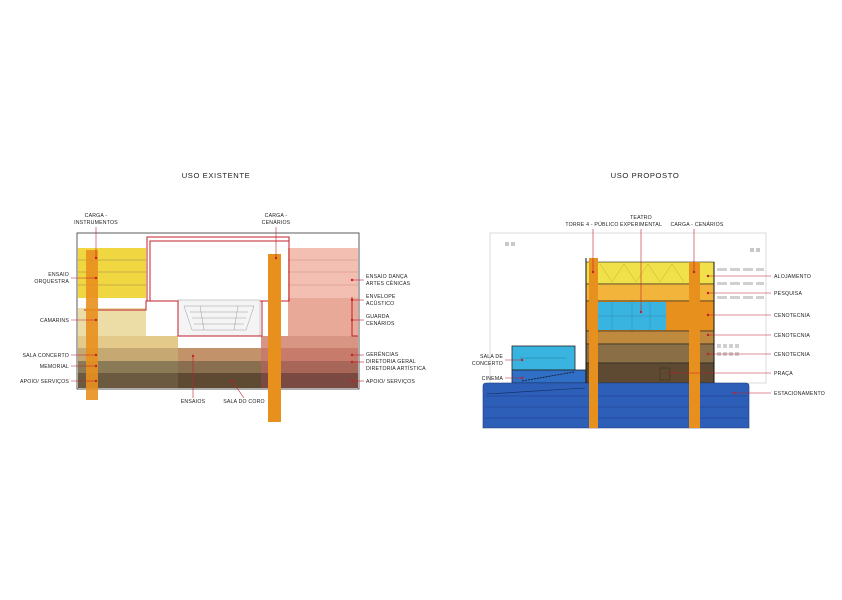 The image size is (842, 600). Describe the element at coordinates (381, 297) in the screenshot. I see `label-envelope-acustico-1: ENVELOPE` at that location.